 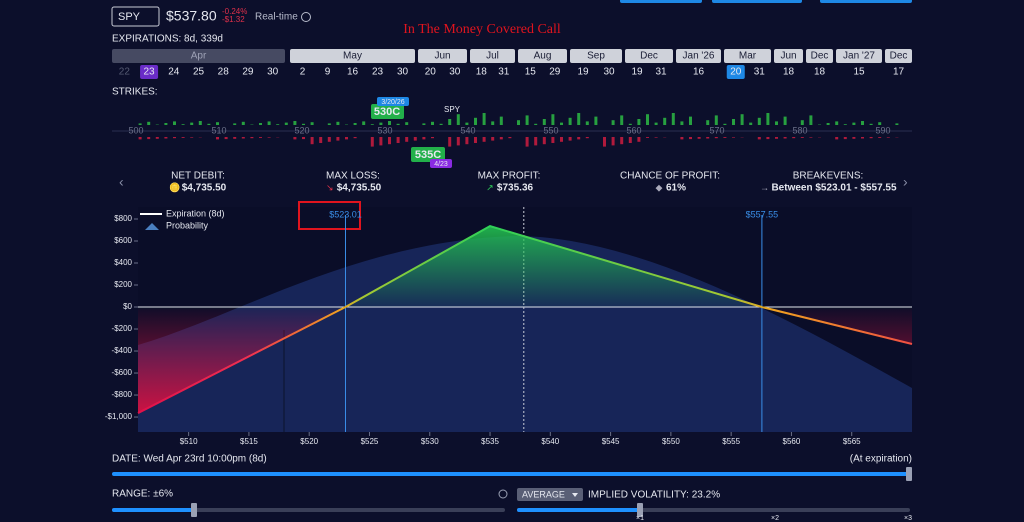 I want to click on x-tick-label: $530, so click(x=430, y=441).